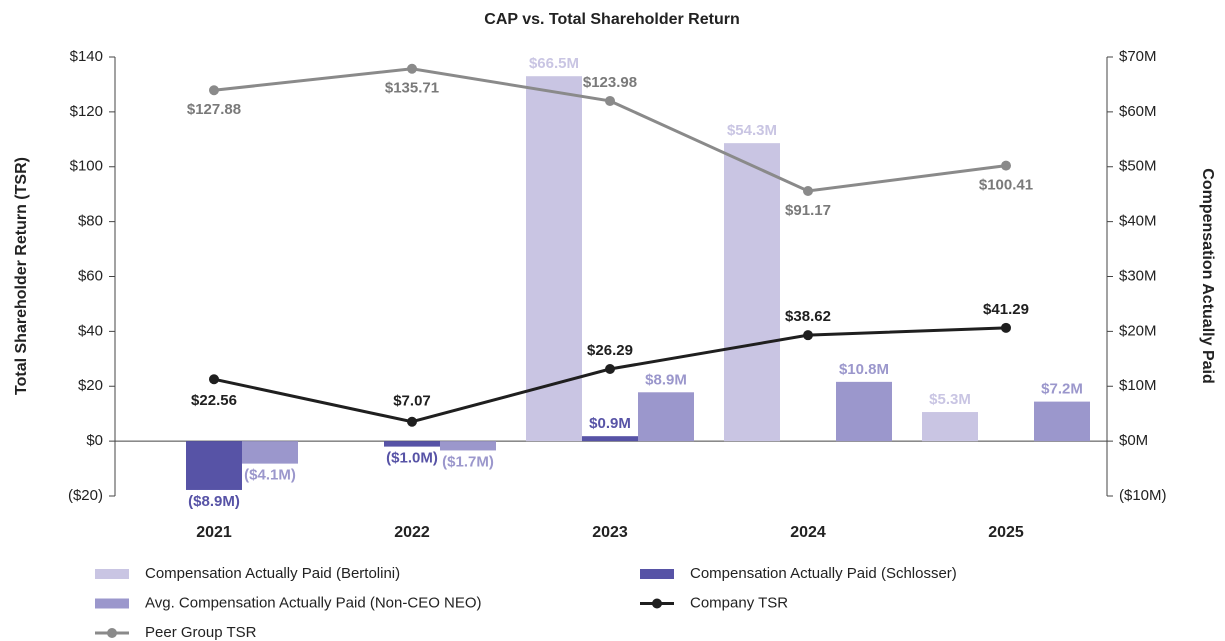 Image resolution: width=1225 pixels, height=641 pixels. Describe the element at coordinates (412, 88) in the screenshot. I see `line-label: $135.71` at that location.